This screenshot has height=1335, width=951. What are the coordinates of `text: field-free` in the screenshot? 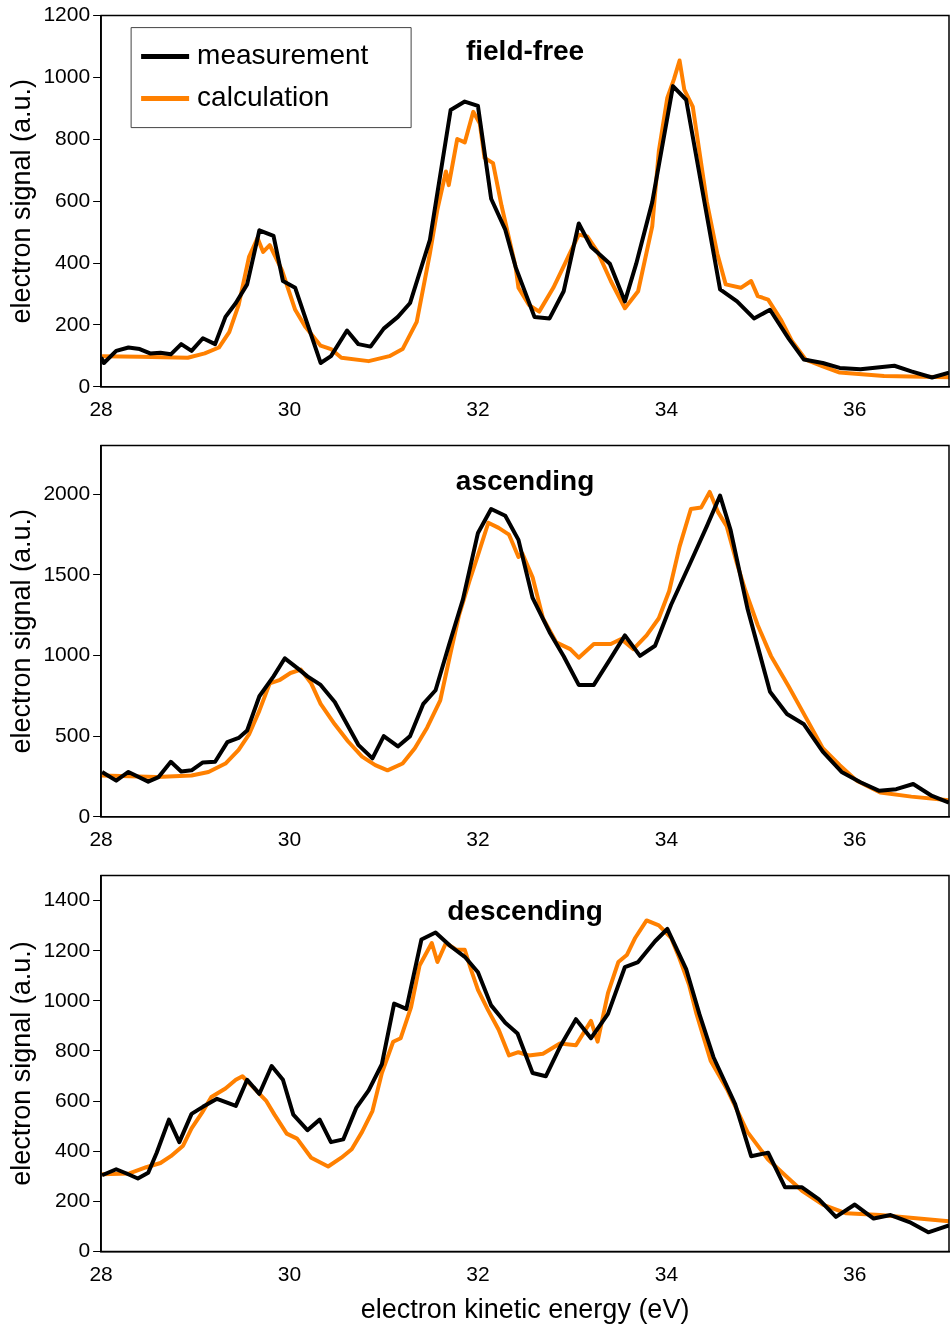 It's located at (525, 51).